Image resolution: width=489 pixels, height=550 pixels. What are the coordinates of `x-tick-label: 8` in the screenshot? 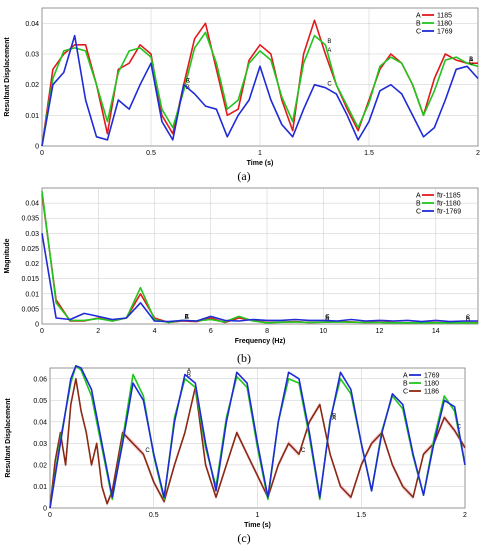 It's located at (267, 331).